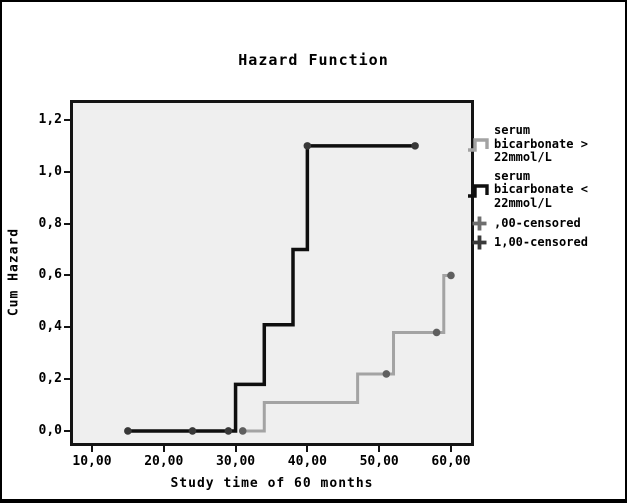  I want to click on legend-item-group-gt22: serum bicarbonate > 22mmol/L, so click(544, 144).